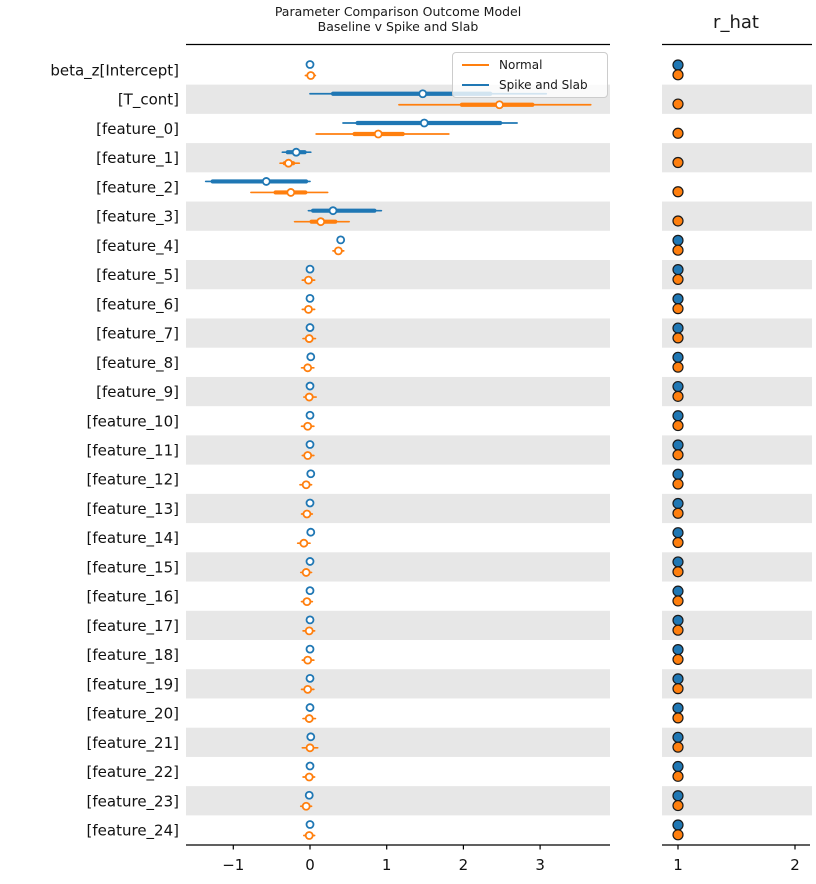  What do you see at coordinates (543, 85) in the screenshot?
I see `legend-label-spike: Spike and Slab` at bounding box center [543, 85].